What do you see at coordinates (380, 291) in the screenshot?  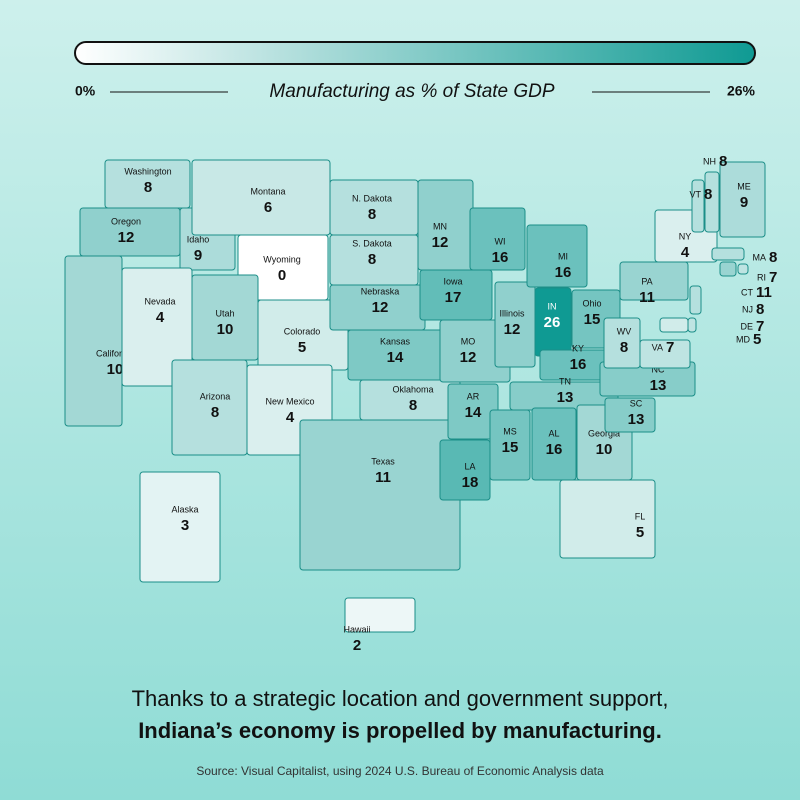 I see `state-name: Nebraska` at bounding box center [380, 291].